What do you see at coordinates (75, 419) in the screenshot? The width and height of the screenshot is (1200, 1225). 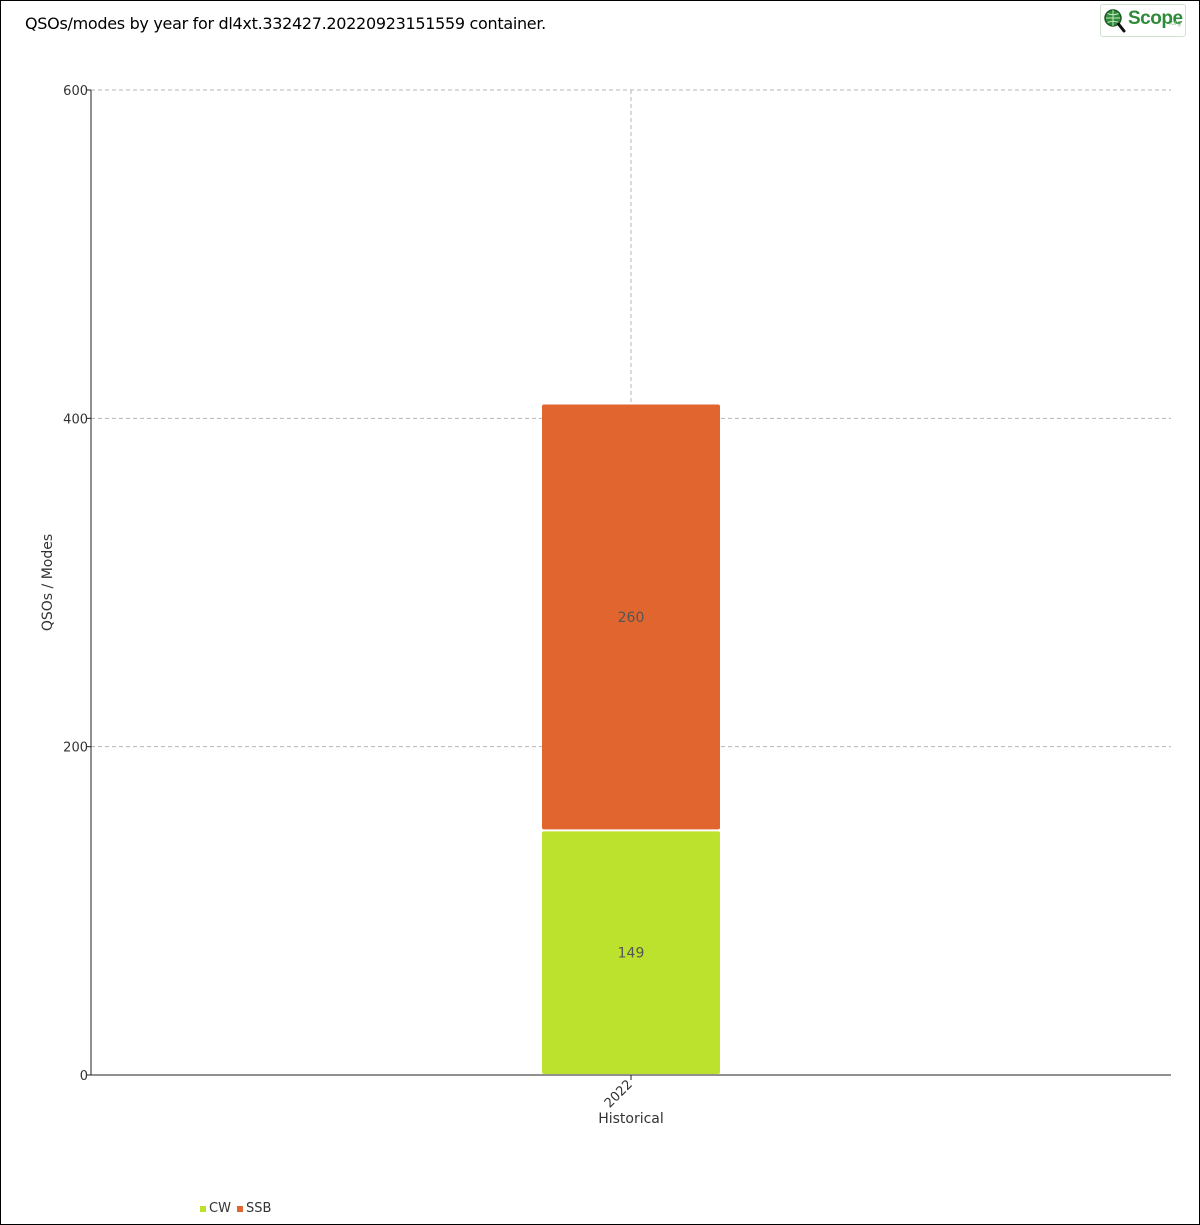 I see `y-tick-label: 400` at bounding box center [75, 419].